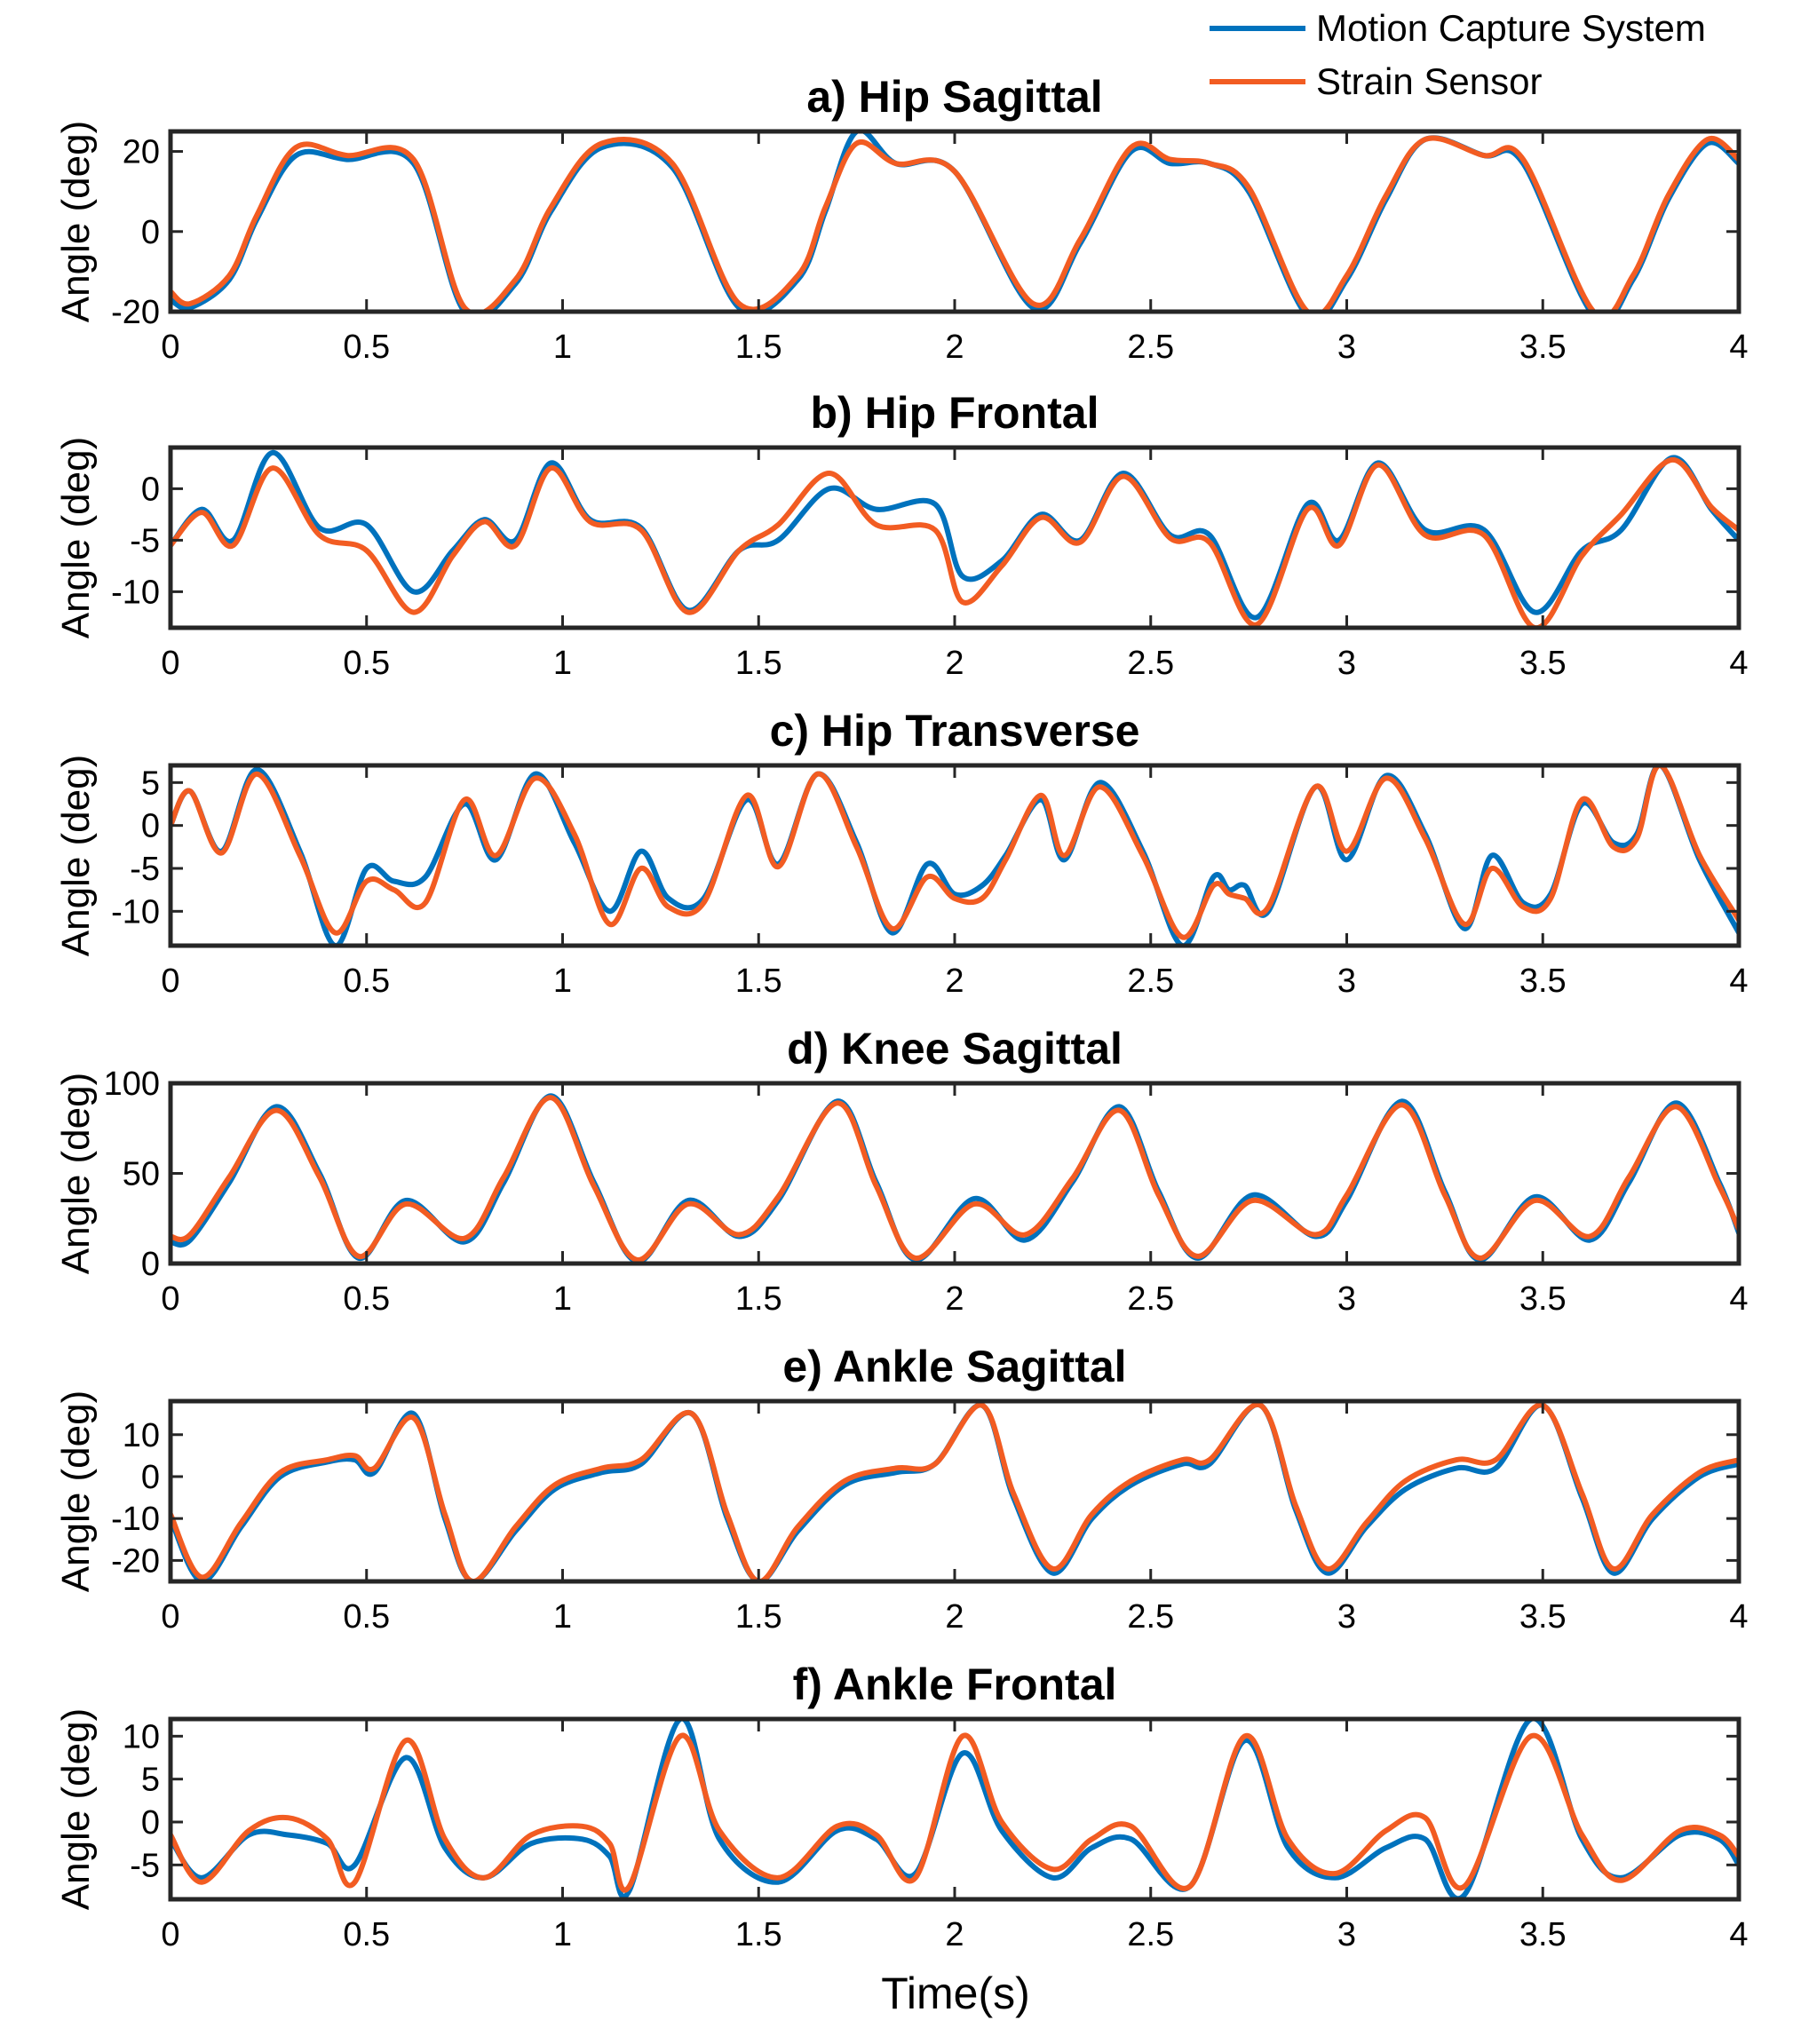 Image resolution: width=1793 pixels, height=2044 pixels. I want to click on panel-title: c) Hip Transverse, so click(955, 731).